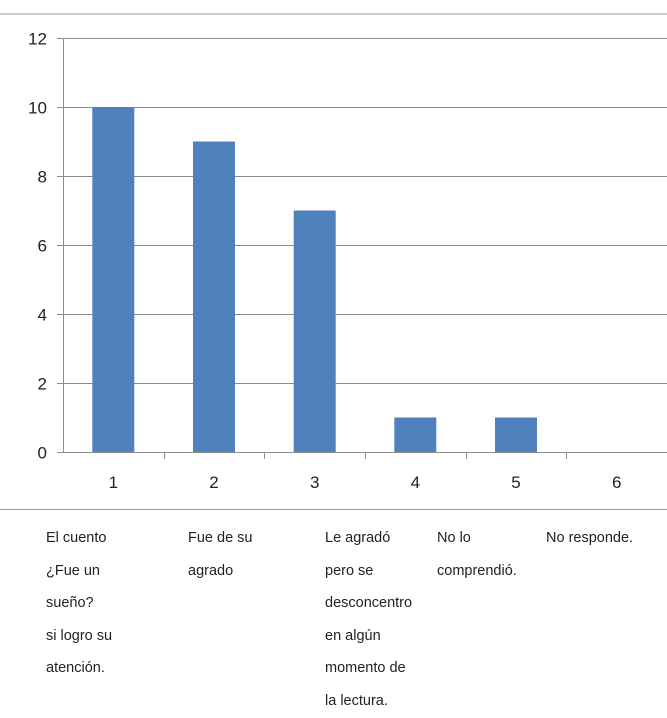 This screenshot has width=667, height=718. What do you see at coordinates (42, 315) in the screenshot?
I see `y-tick-label: 4` at bounding box center [42, 315].